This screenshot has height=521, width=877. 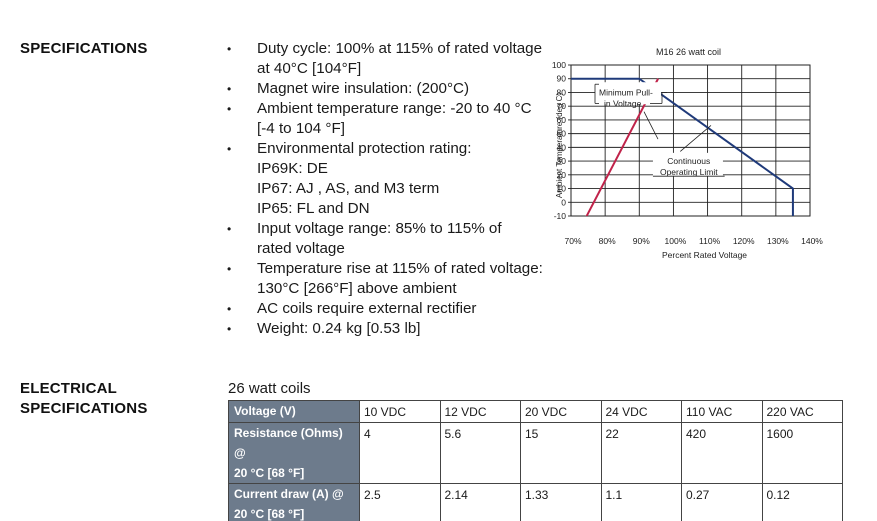 I want to click on row-header-line: Resistance (Ohms) @, so click(x=288, y=443).